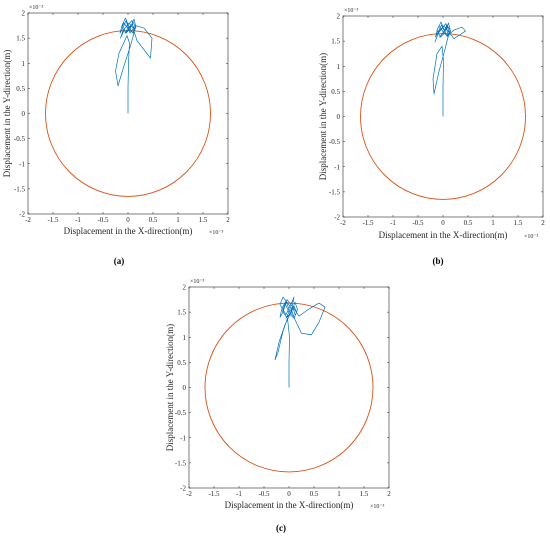 The width and height of the screenshot is (550, 539). What do you see at coordinates (531, 237) in the screenshot?
I see `x-exponent-b: ×10⁻³` at bounding box center [531, 237].